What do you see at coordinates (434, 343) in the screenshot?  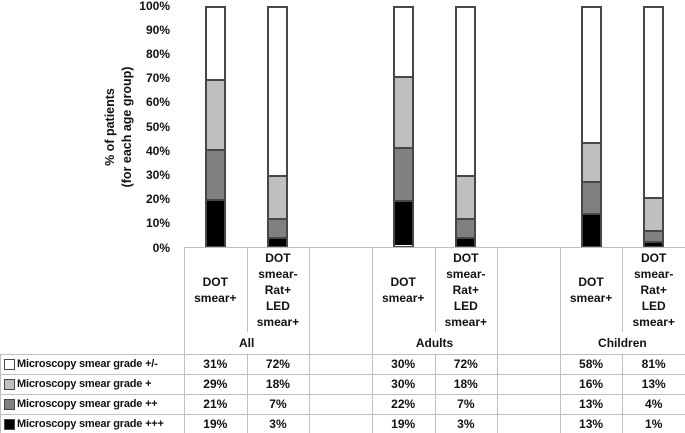 I see `group-label: Adults` at bounding box center [434, 343].